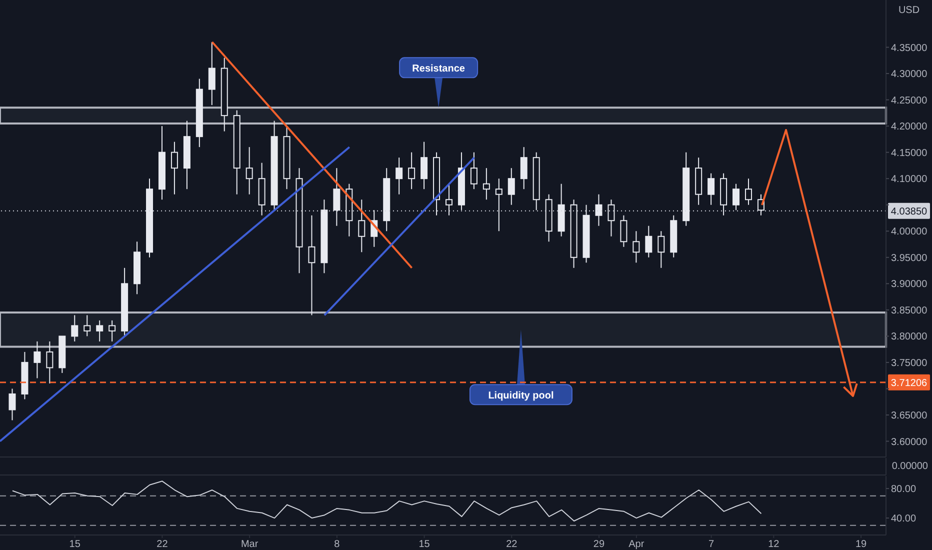 This screenshot has width=932, height=550. Describe the element at coordinates (909, 258) in the screenshot. I see `y-tick-label: 3.95000` at that location.